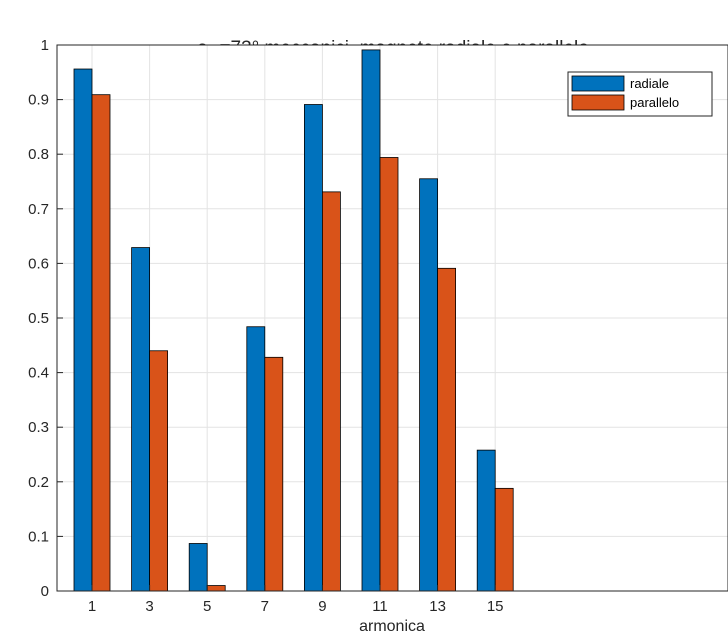  Describe the element at coordinates (437, 606) in the screenshot. I see `x-tick-label: 13` at that location.